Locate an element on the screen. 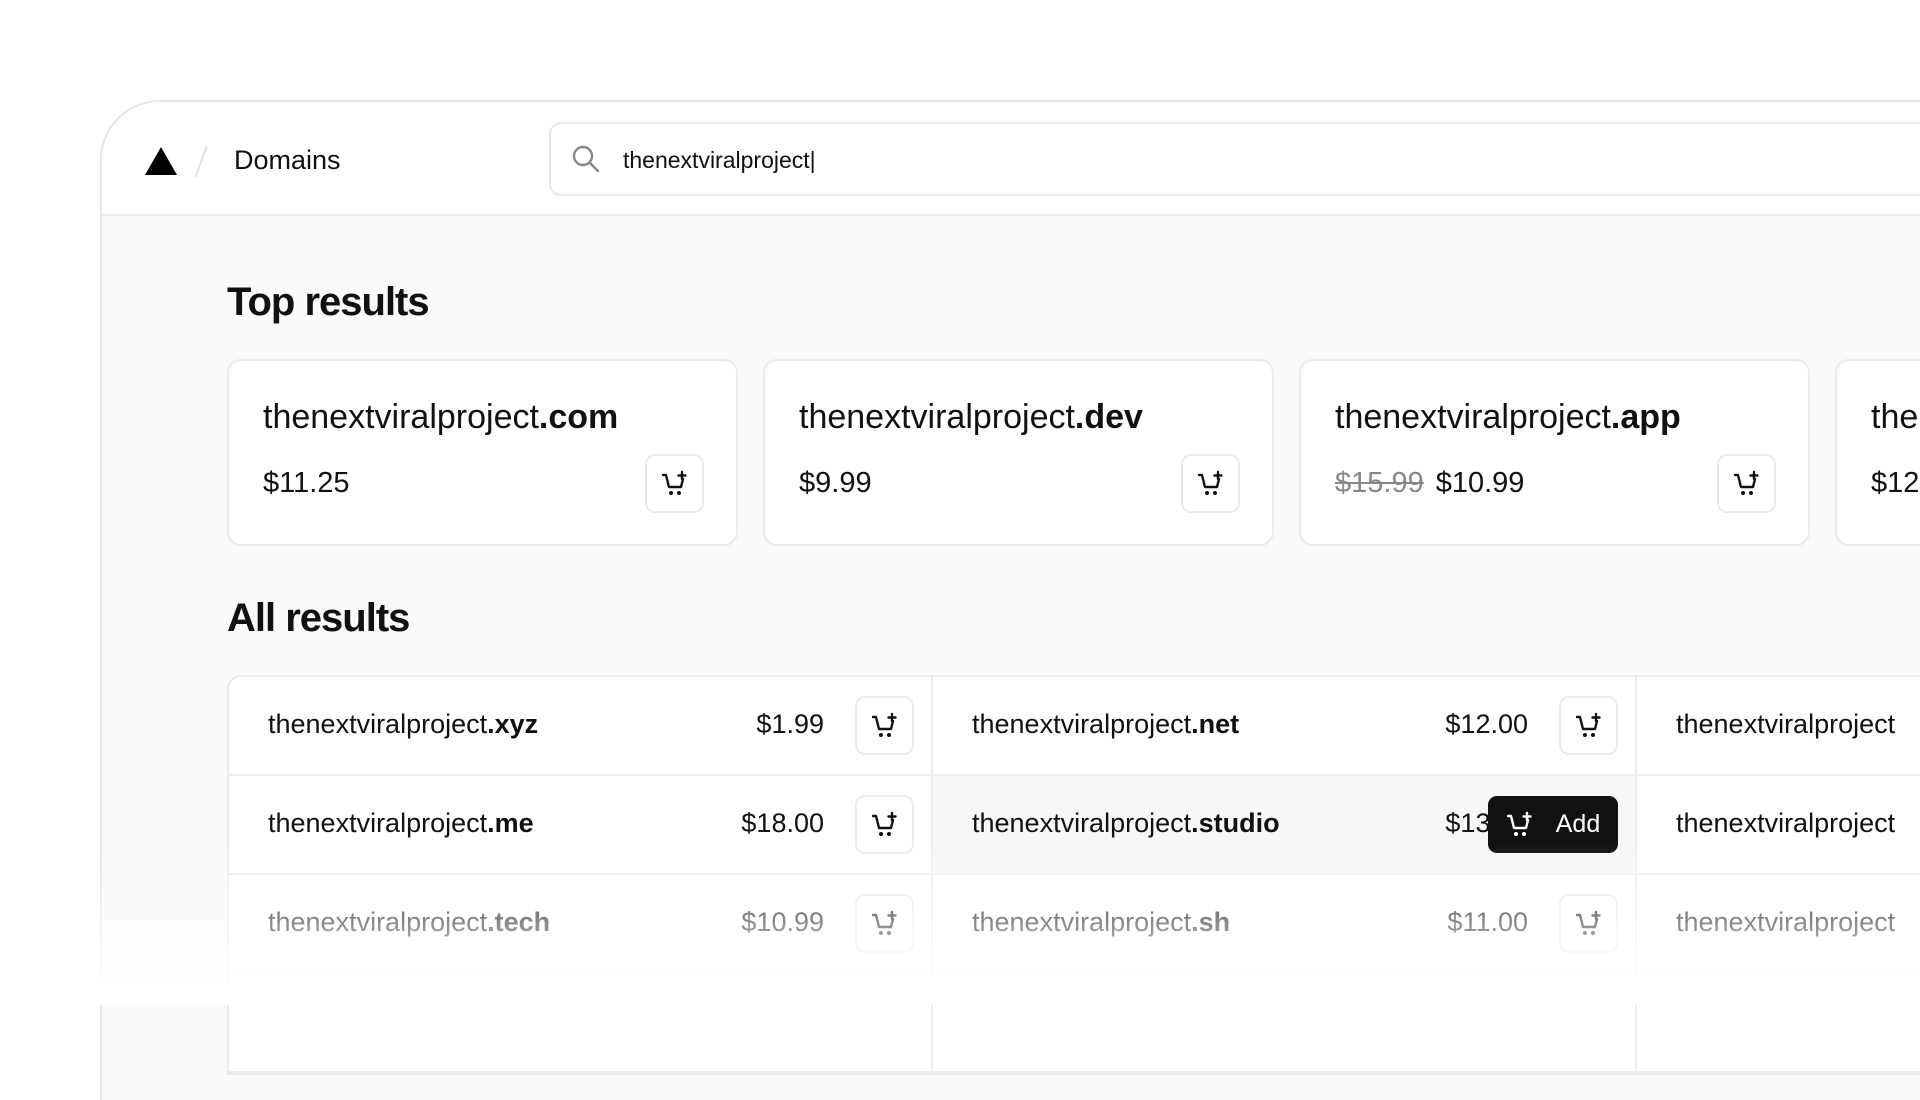 This screenshot has width=1920, height=1100. domain-price: $10.99 is located at coordinates (782, 922).